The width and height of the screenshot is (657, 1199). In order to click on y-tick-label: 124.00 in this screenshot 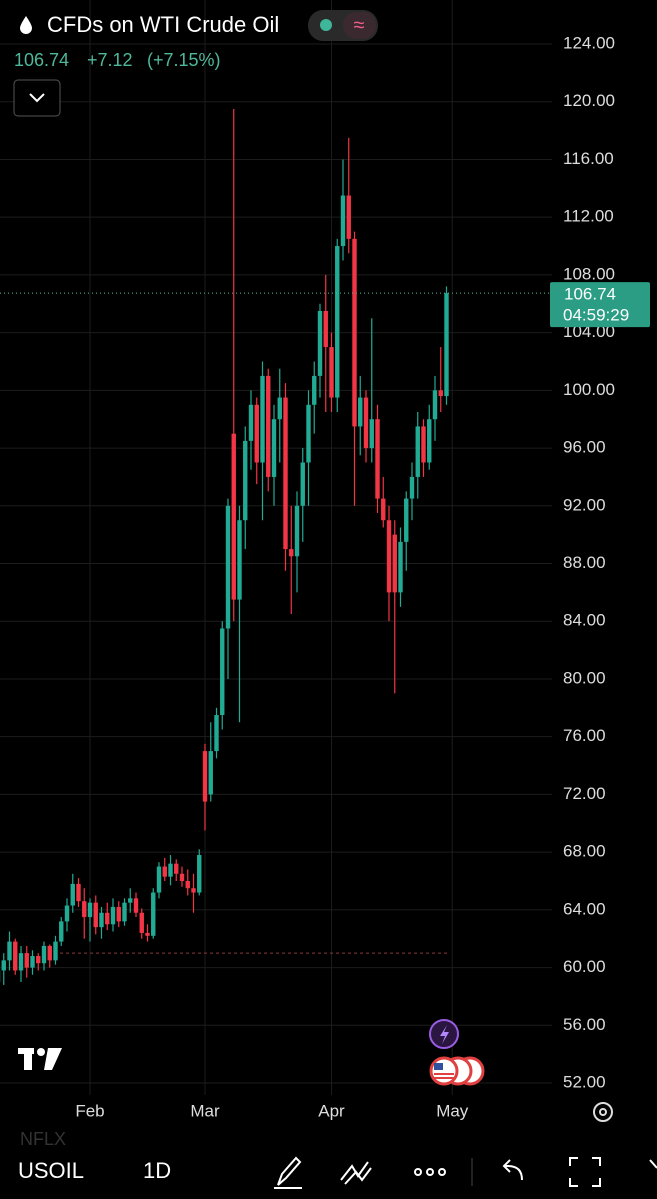, I will do `click(589, 42)`.